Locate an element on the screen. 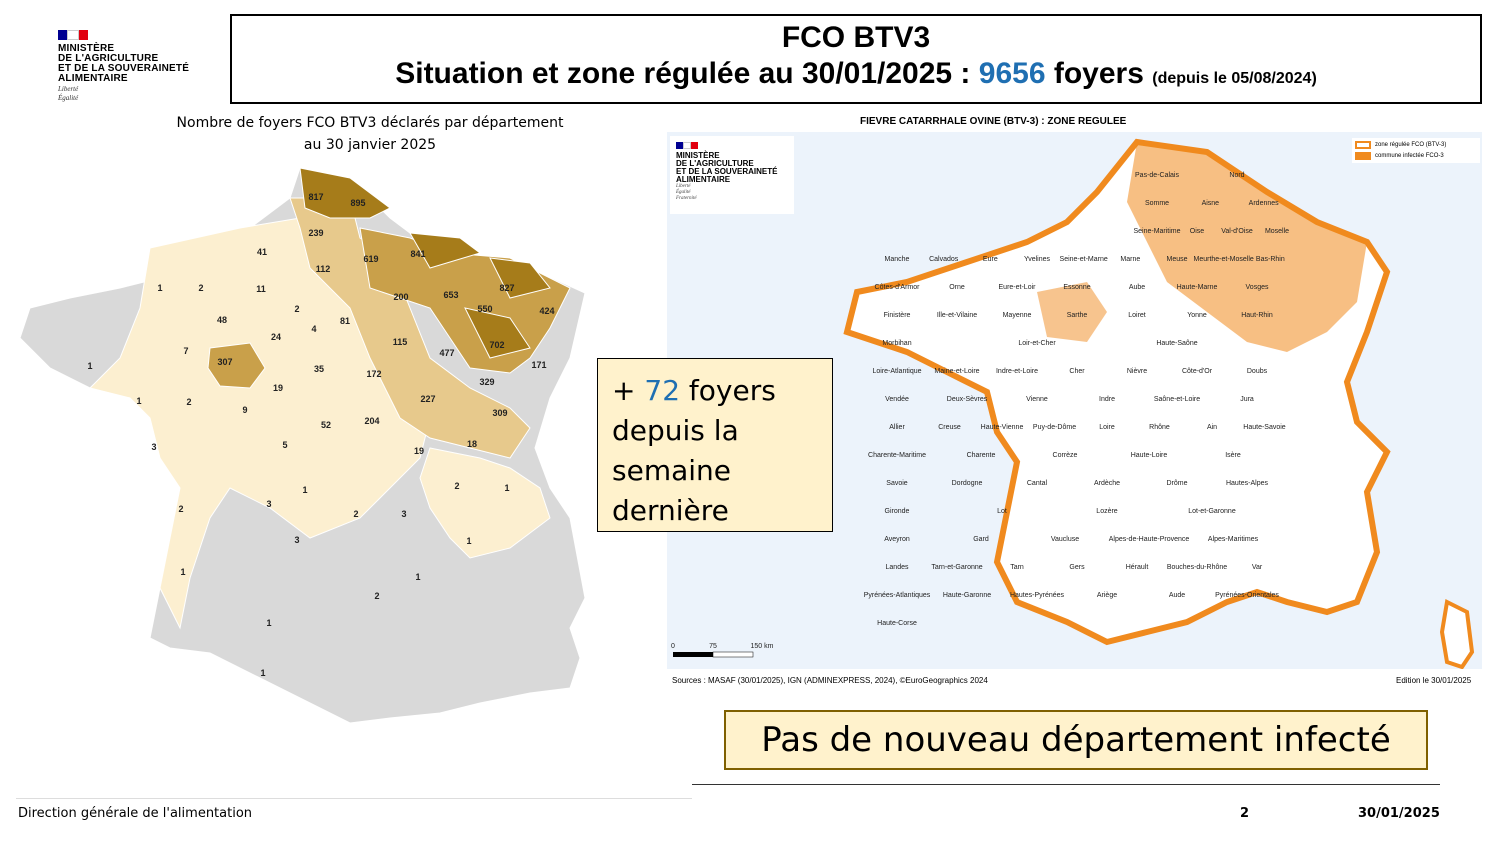 This screenshot has width=1500, height=844. weekly-increase-callout: + 72 foyers depuis la semaine dernière is located at coordinates (715, 445).